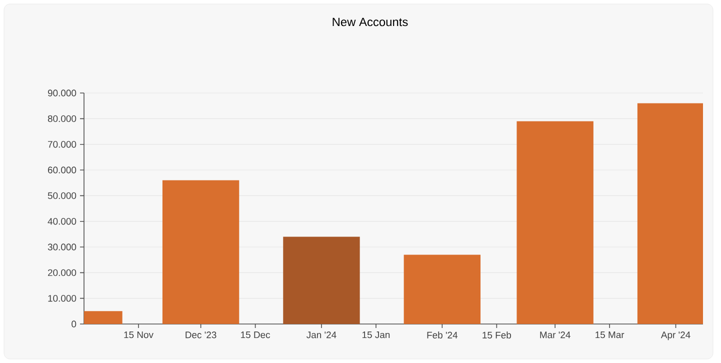 The image size is (721, 363). I want to click on x-tick-label: 15 Feb, so click(497, 335).